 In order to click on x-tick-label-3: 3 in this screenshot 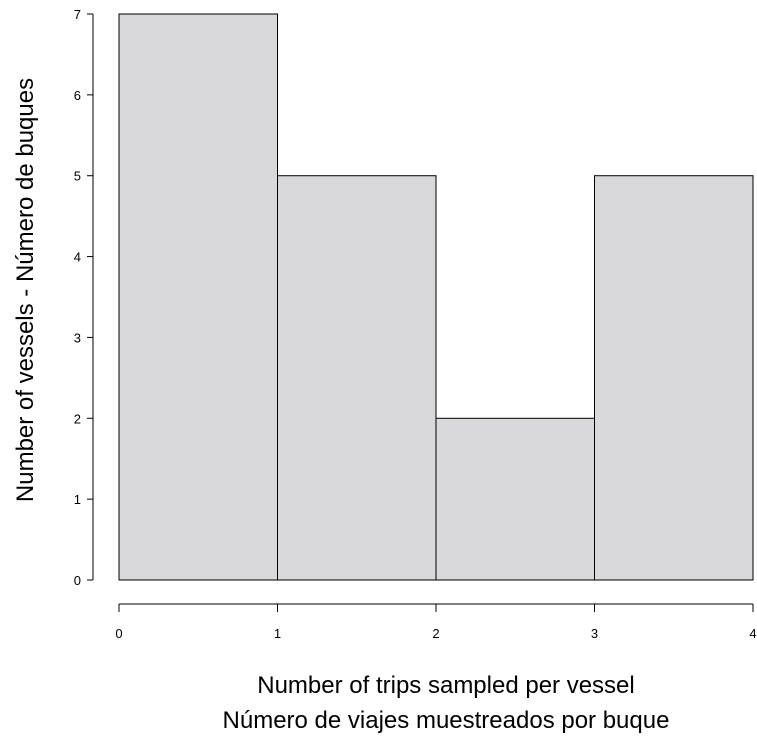, I will do `click(594, 633)`.